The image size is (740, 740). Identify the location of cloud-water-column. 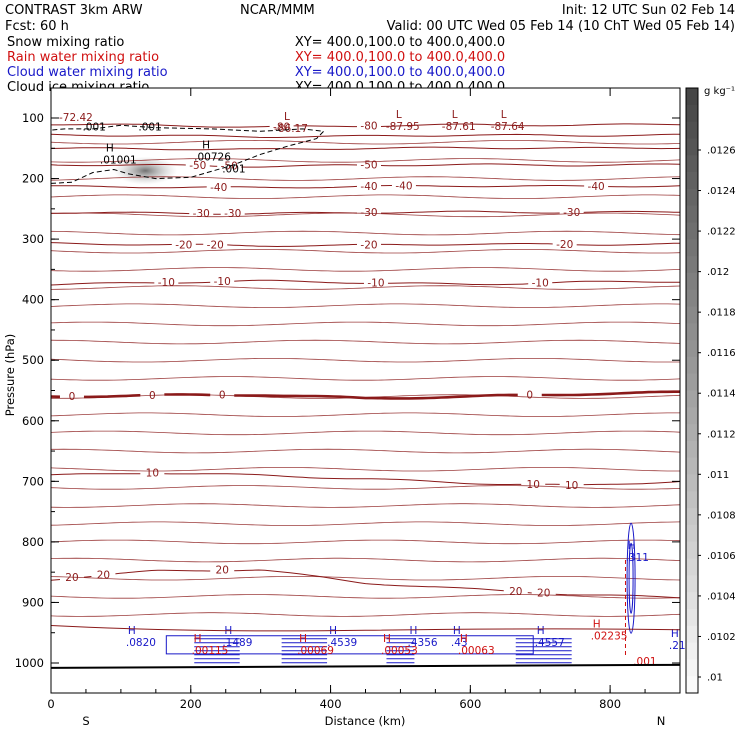
(631, 578).